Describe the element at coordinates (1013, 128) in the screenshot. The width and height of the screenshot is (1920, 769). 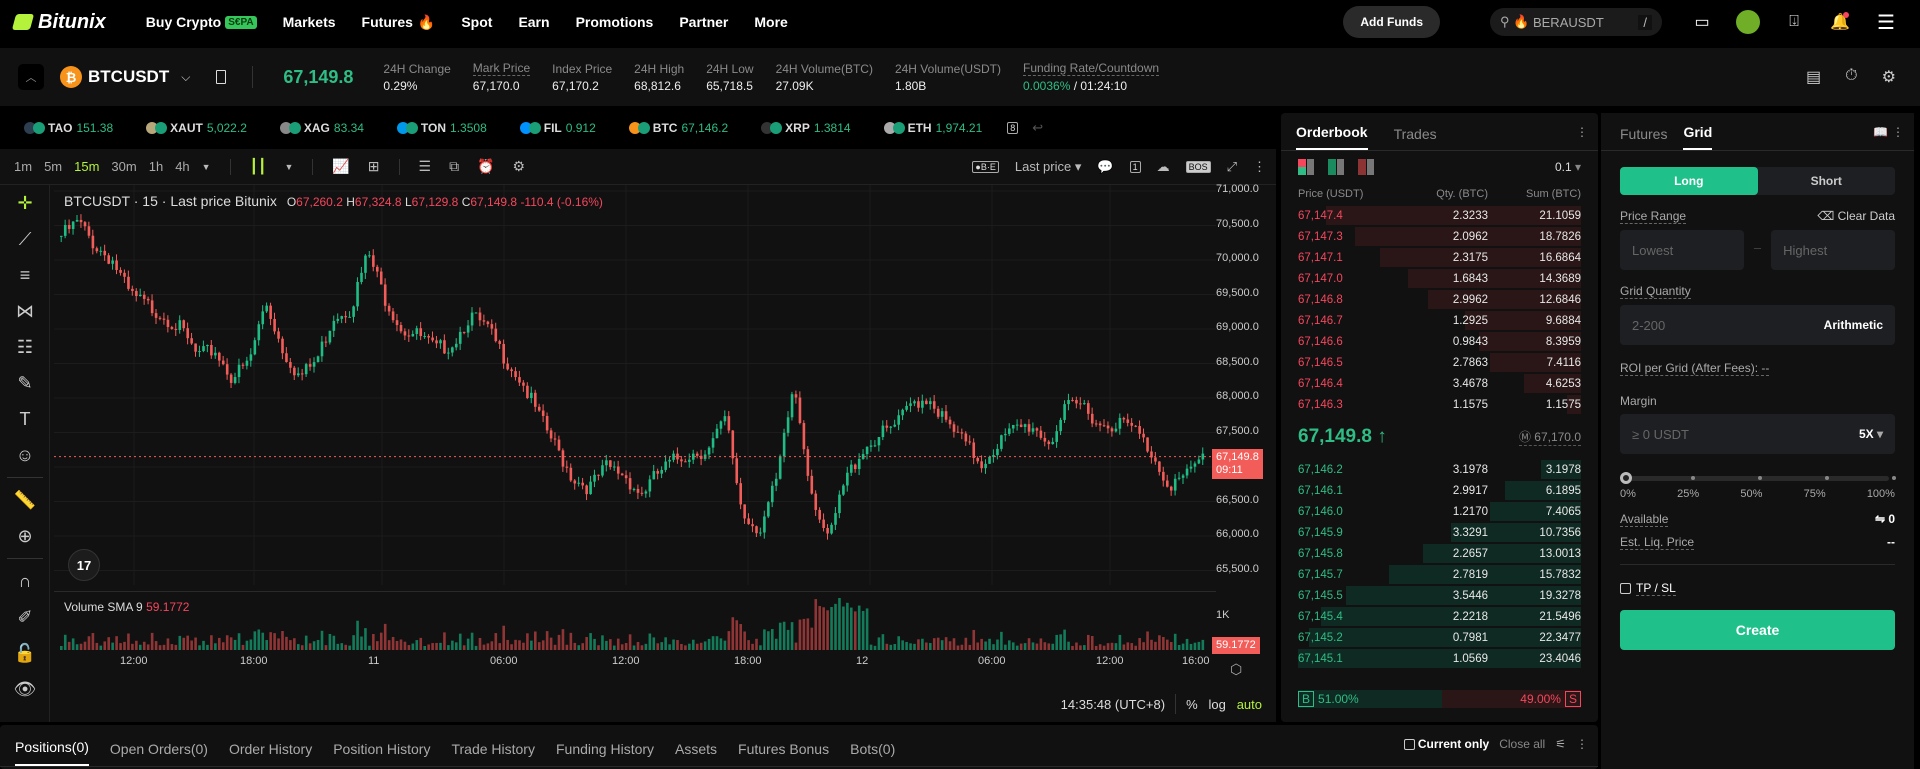
I see `favorites-count: 8` at that location.